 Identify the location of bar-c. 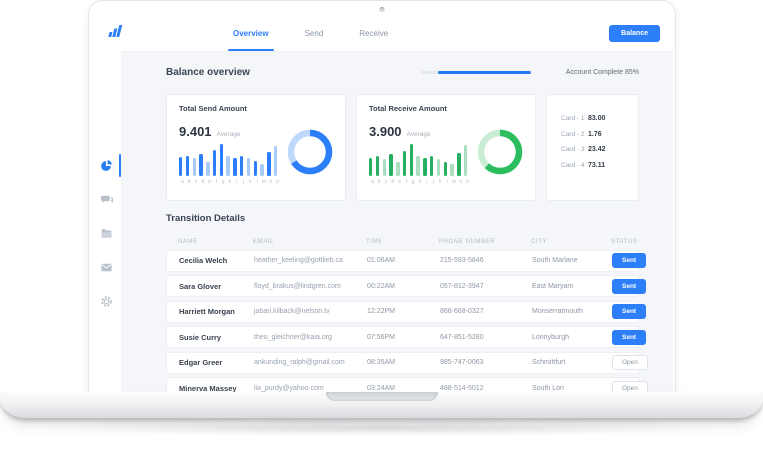
(384, 167).